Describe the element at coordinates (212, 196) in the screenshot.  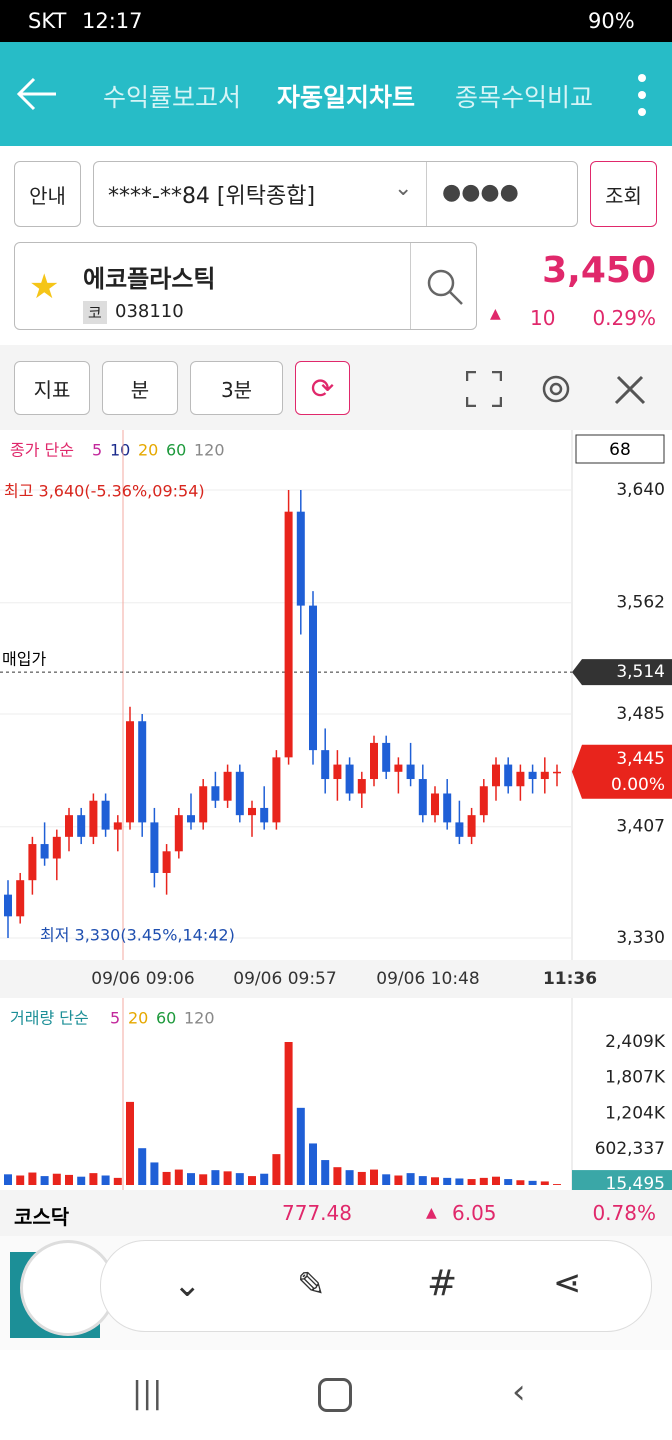
I see `account-number: ****-**84 [위탁종합]` at that location.